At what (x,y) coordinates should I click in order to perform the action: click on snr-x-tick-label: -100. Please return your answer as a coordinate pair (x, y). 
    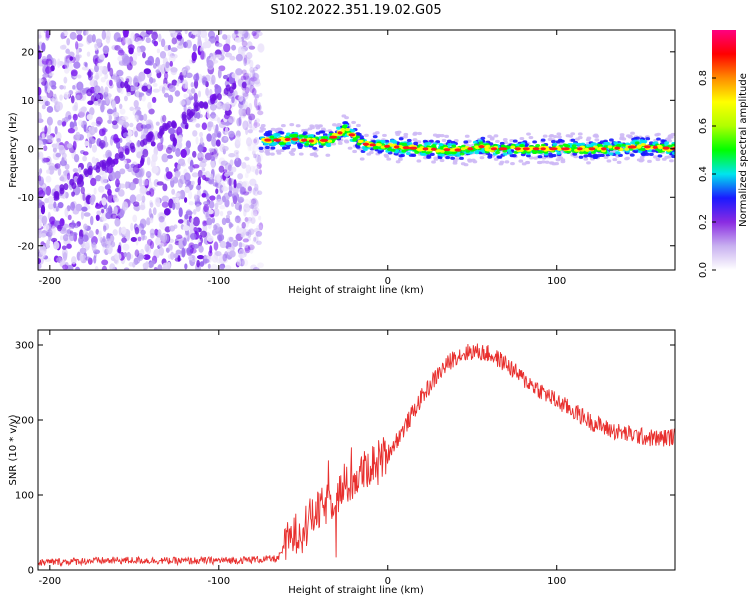
    Looking at the image, I should click on (218, 581).